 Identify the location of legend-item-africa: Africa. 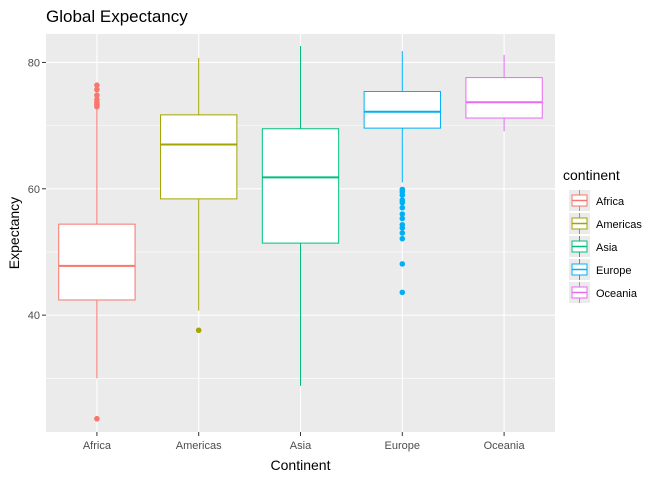
(597, 200).